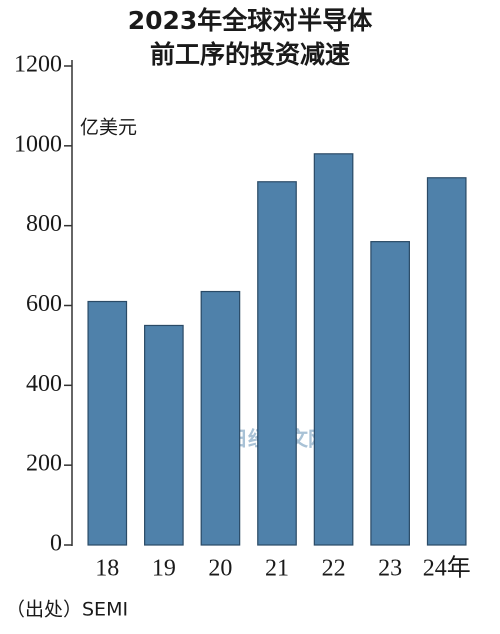 This screenshot has width=500, height=634. What do you see at coordinates (108, 128) in the screenshot?
I see `y-unit: 亿美元` at bounding box center [108, 128].